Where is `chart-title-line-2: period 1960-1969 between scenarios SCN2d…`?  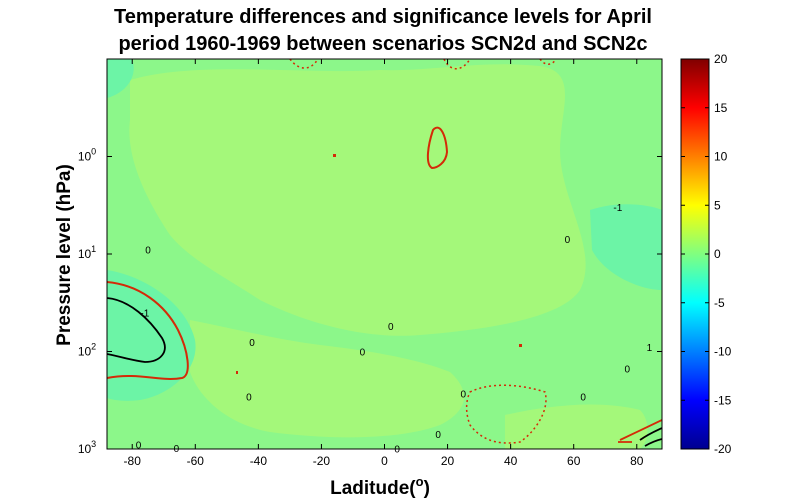 chart-title-line-2: period 1960-1969 between scenarios SCN2d… is located at coordinates (382, 44).